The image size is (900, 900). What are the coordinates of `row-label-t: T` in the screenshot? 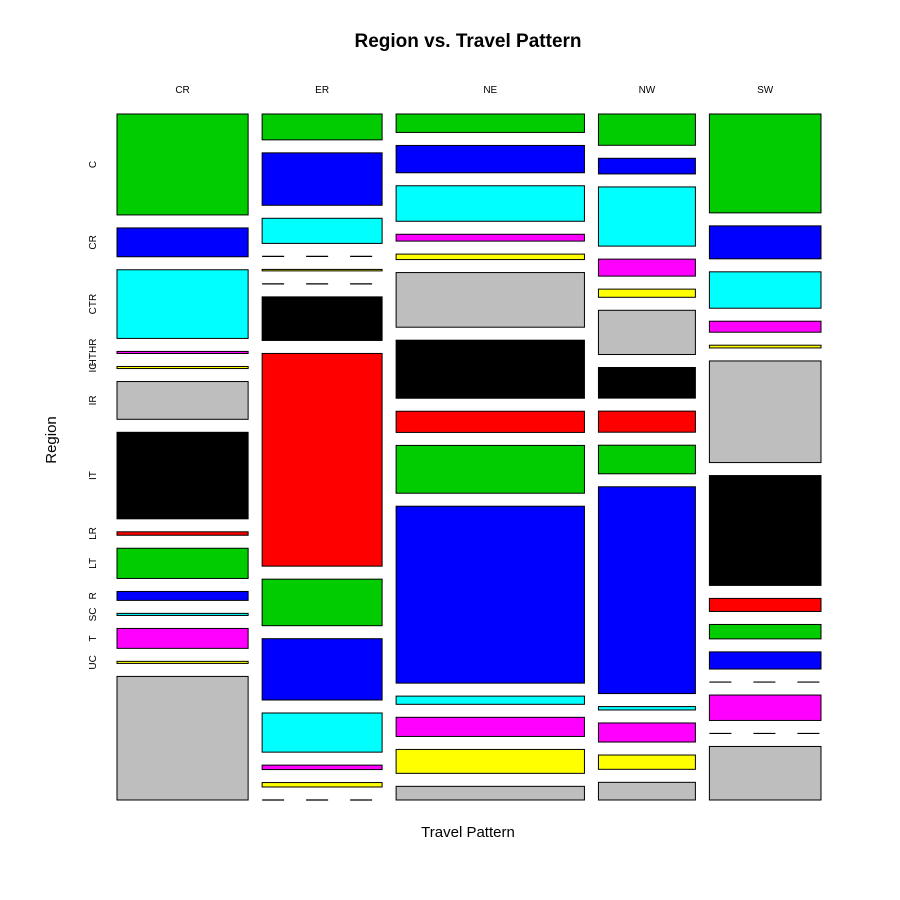 It's located at (93, 638).